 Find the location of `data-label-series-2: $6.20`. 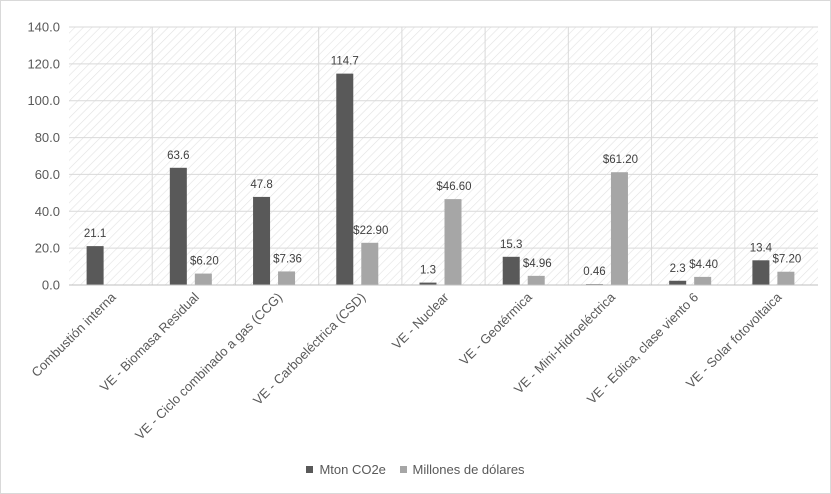

data-label-series-2: $6.20 is located at coordinates (204, 262).